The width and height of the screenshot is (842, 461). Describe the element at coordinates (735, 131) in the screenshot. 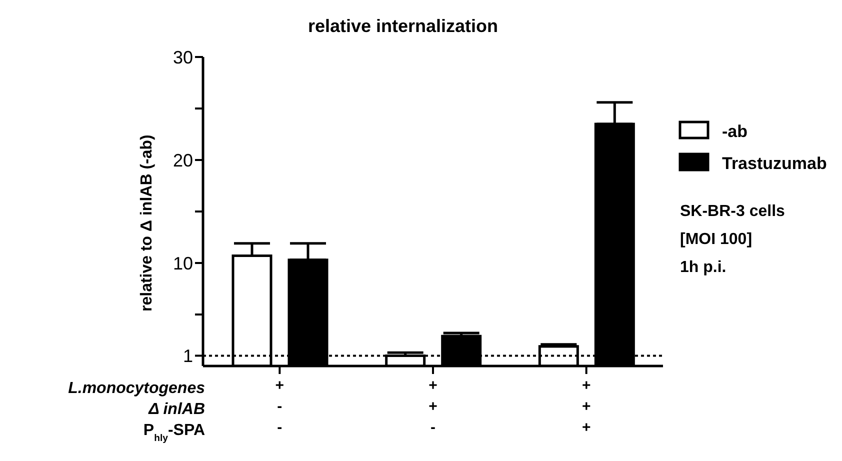

I see `legend-label: -ab` at that location.